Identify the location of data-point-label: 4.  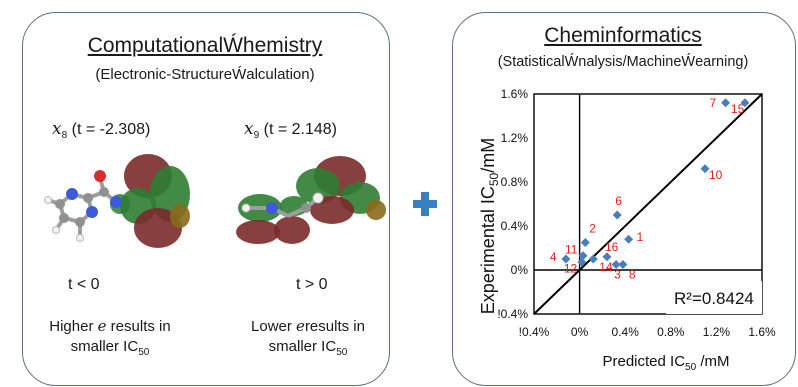
(553, 257).